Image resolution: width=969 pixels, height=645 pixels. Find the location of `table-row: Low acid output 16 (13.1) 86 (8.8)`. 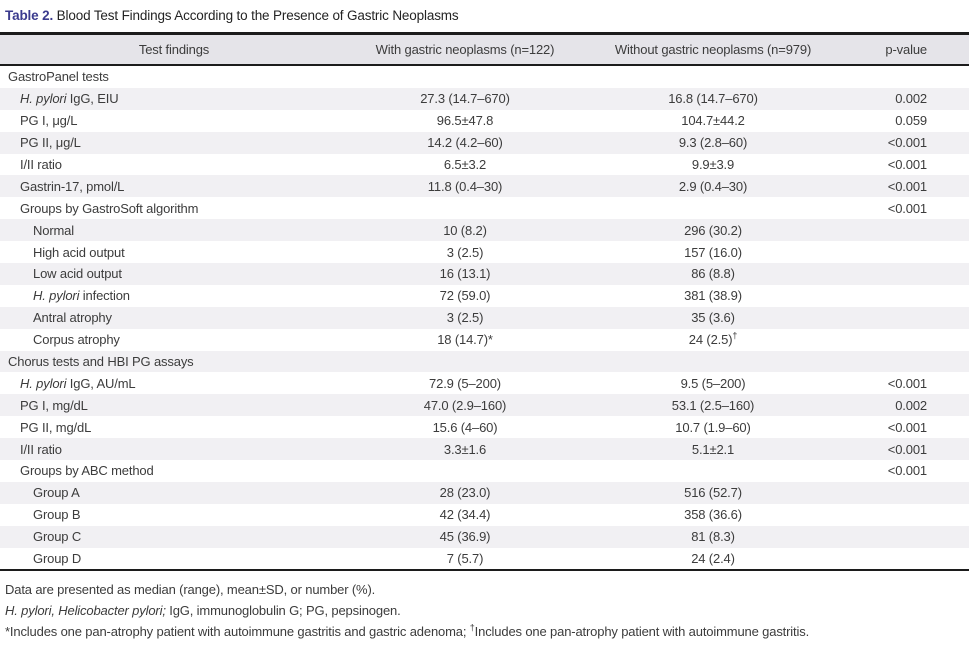

table-row: Low acid output 16 (13.1) 86 (8.8) is located at coordinates (484, 274).